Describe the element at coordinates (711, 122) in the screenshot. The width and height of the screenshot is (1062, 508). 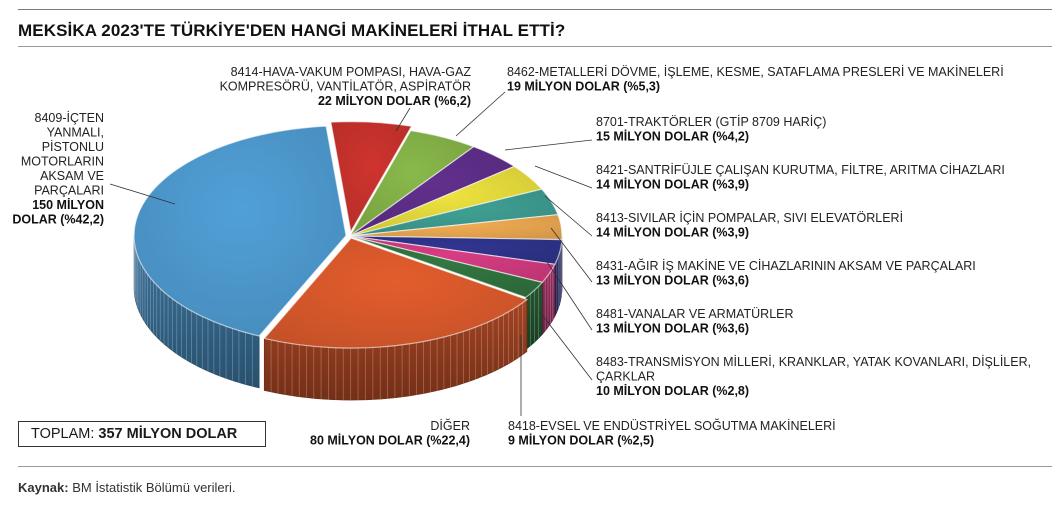
I see `slice-label-2: 8701-TRAKTÖRLER (GTİP 8709 HARİÇ)` at that location.